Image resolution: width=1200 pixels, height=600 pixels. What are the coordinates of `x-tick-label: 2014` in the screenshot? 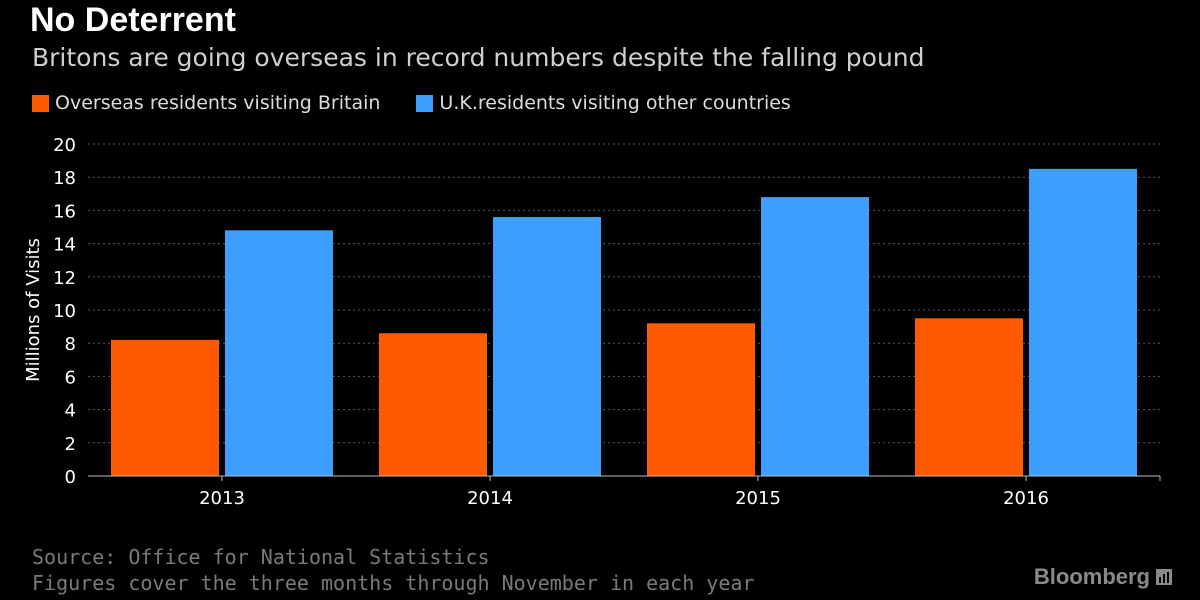 It's located at (490, 498).